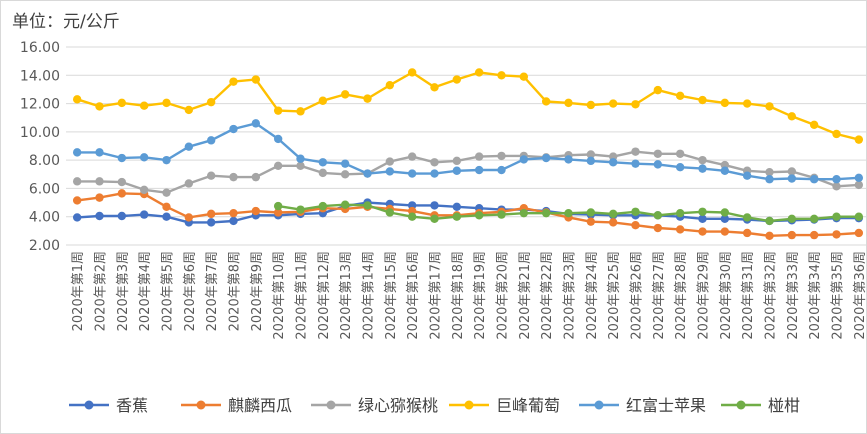 This screenshot has width=867, height=434. What do you see at coordinates (212, 291) in the screenshot?
I see `x-tick-label: 2020年第7周` at bounding box center [212, 291].